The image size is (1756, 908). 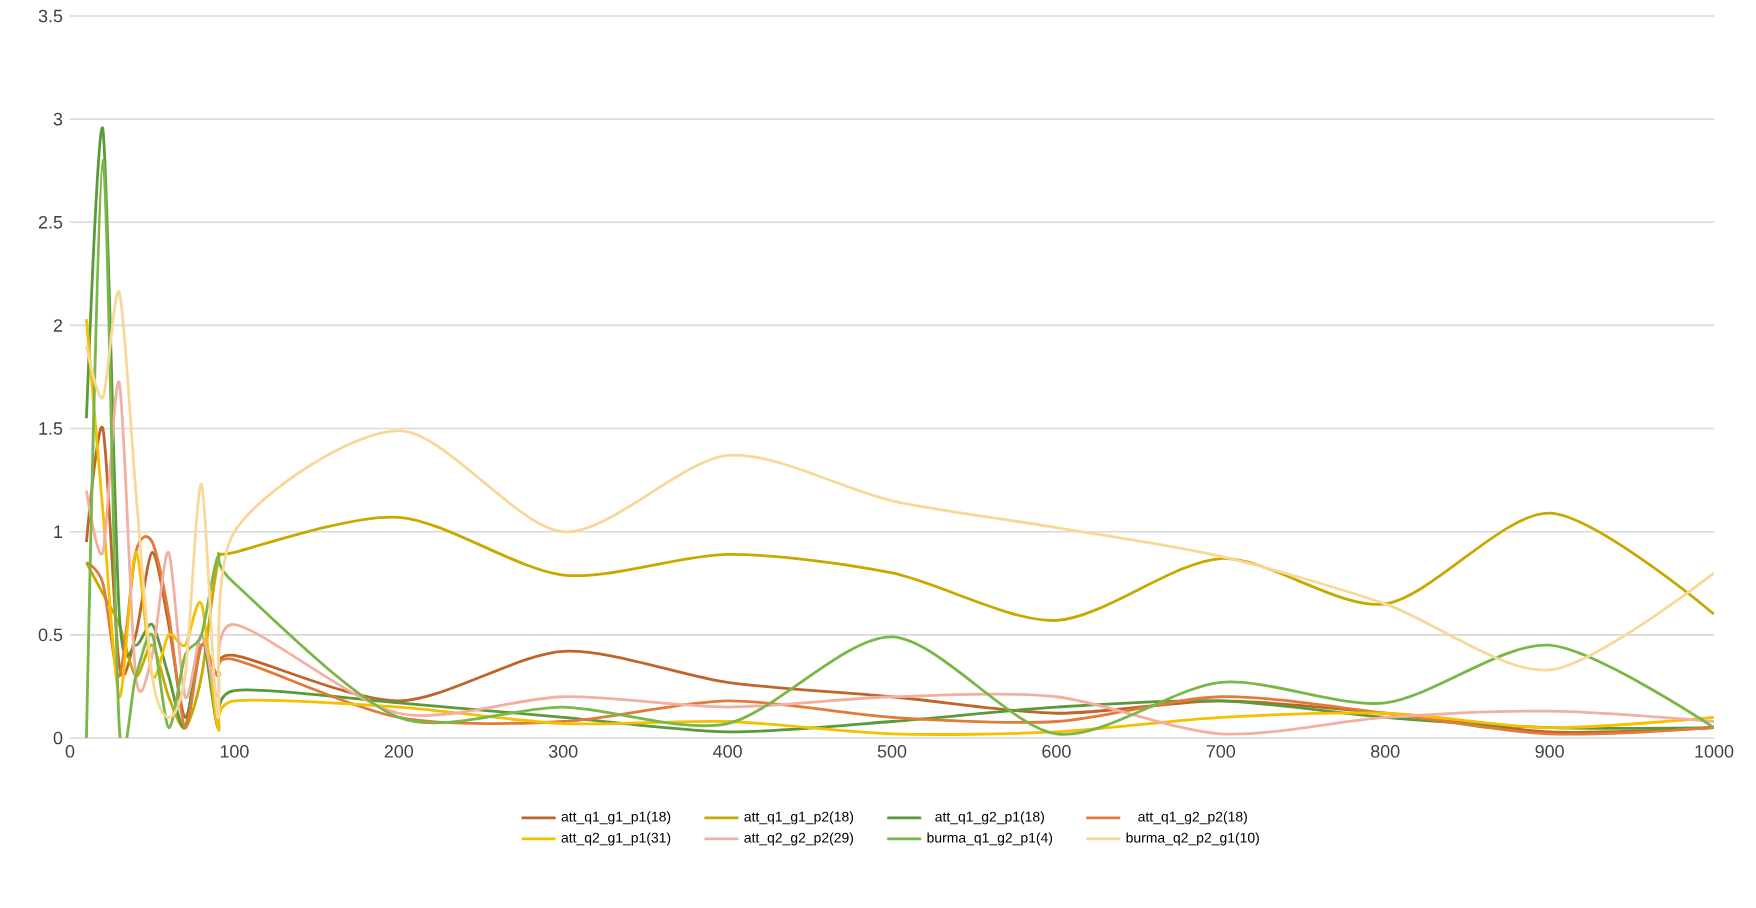 What do you see at coordinates (1385, 751) in the screenshot?
I see `x-tick-label: 800` at bounding box center [1385, 751].